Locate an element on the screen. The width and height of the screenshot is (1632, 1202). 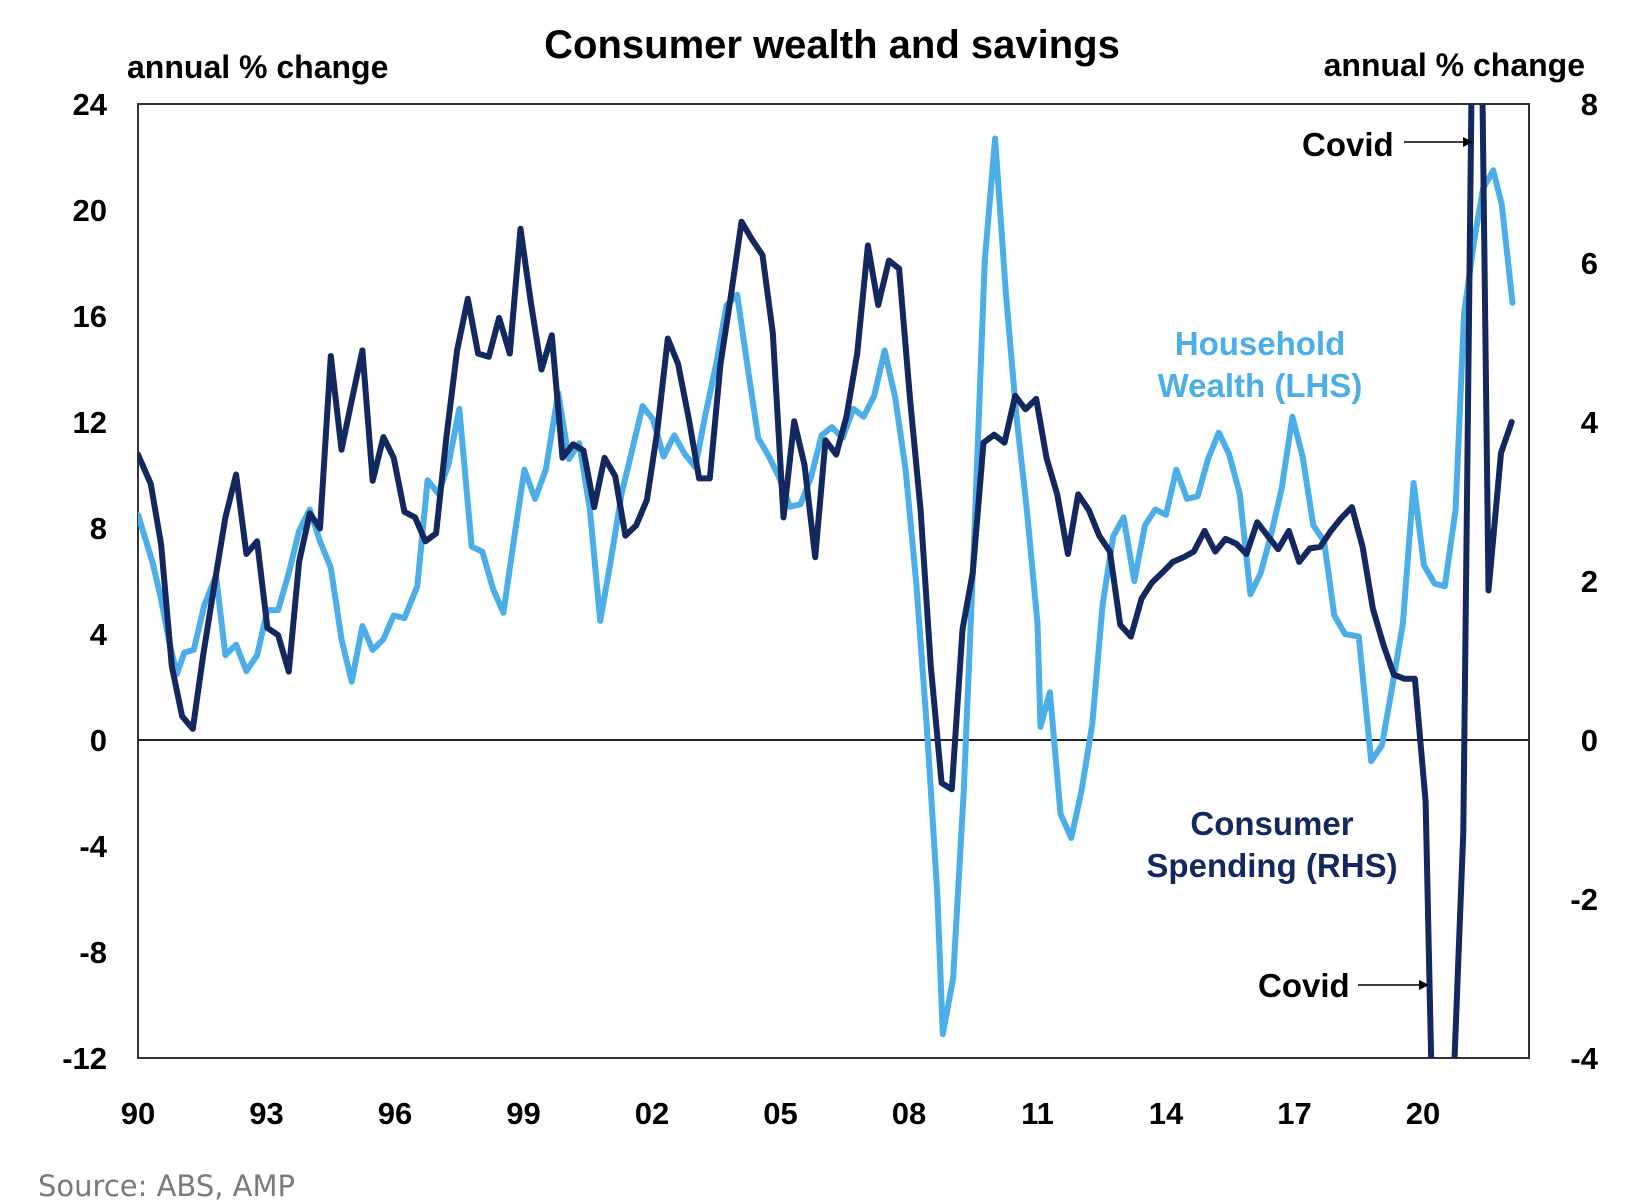
legend-consumer-spending-line1: Consumer is located at coordinates (1271, 823).